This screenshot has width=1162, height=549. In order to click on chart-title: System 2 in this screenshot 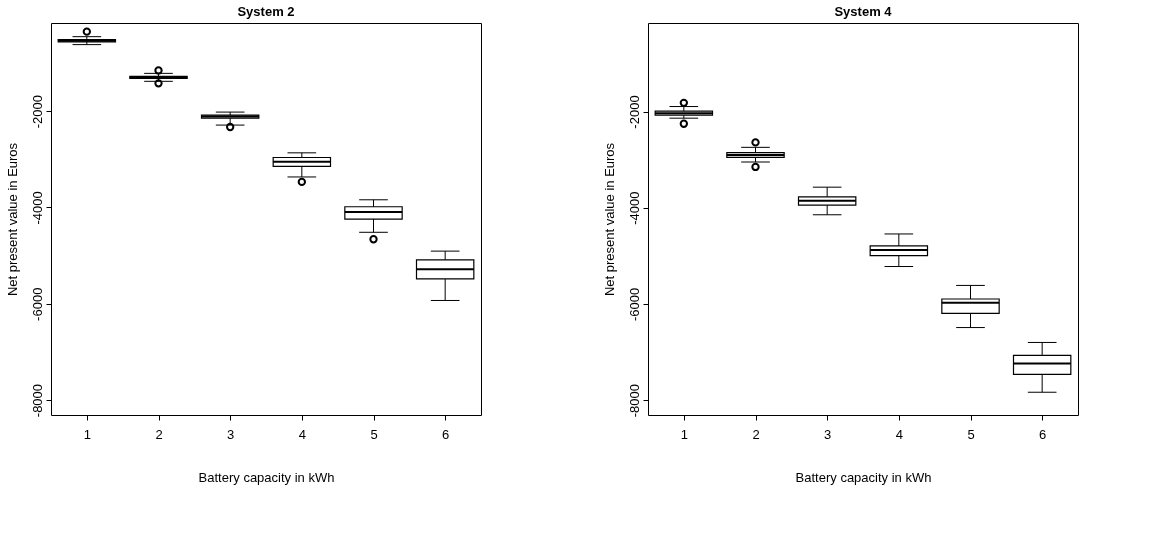, I will do `click(266, 11)`.